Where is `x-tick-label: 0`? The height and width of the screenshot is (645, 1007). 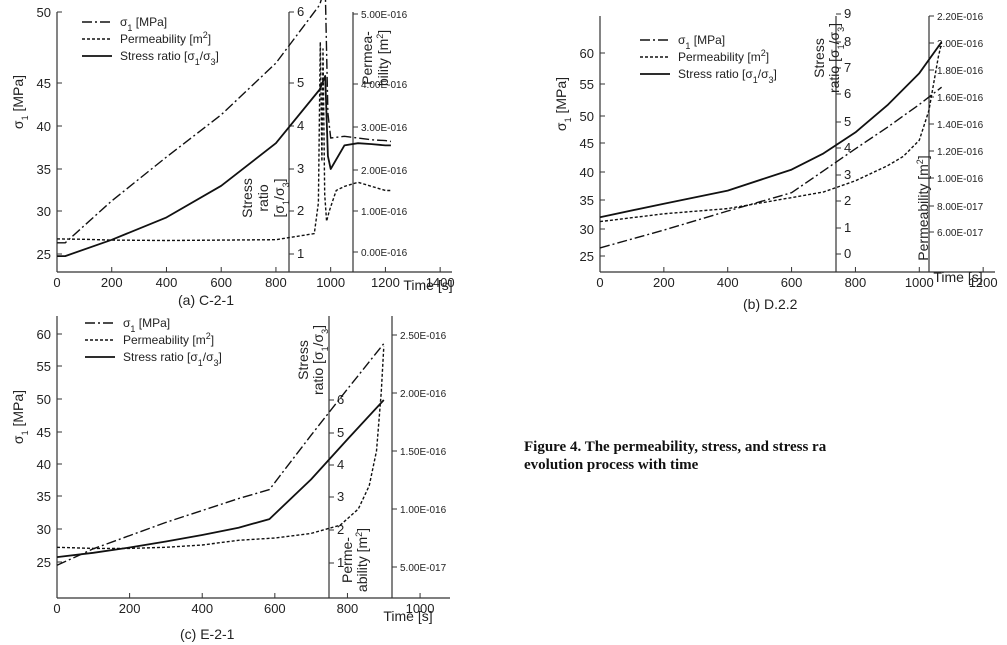
x-tick-label: 0 is located at coordinates (56, 282).